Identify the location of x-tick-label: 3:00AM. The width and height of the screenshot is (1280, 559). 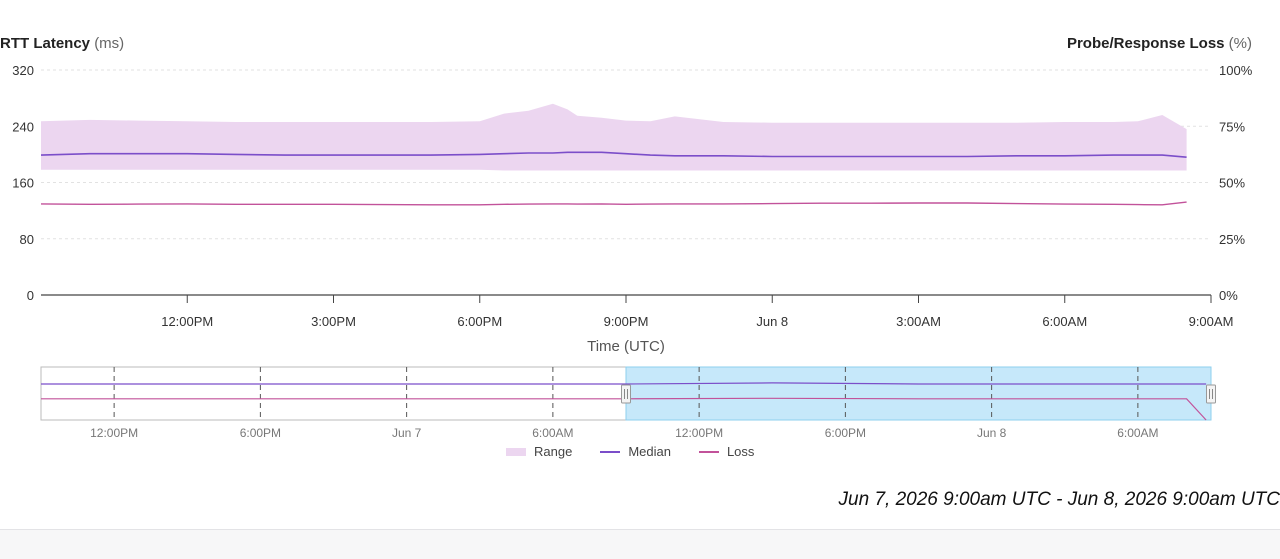
(918, 321).